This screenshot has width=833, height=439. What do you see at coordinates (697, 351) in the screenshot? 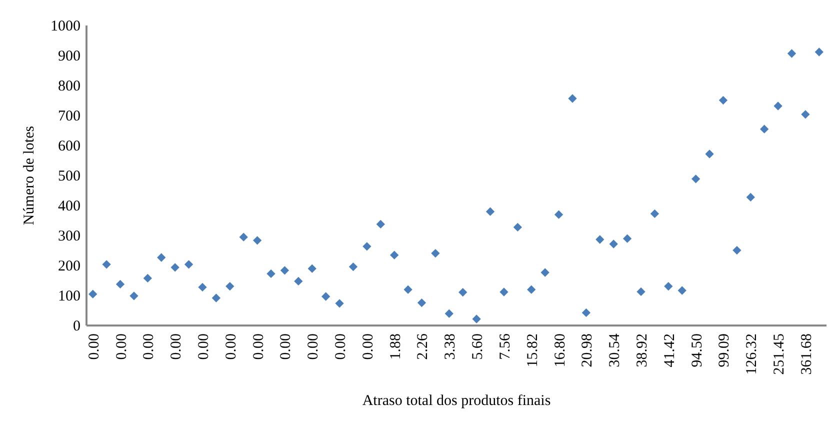
I see `x-tick-label: 94.50` at bounding box center [697, 351].